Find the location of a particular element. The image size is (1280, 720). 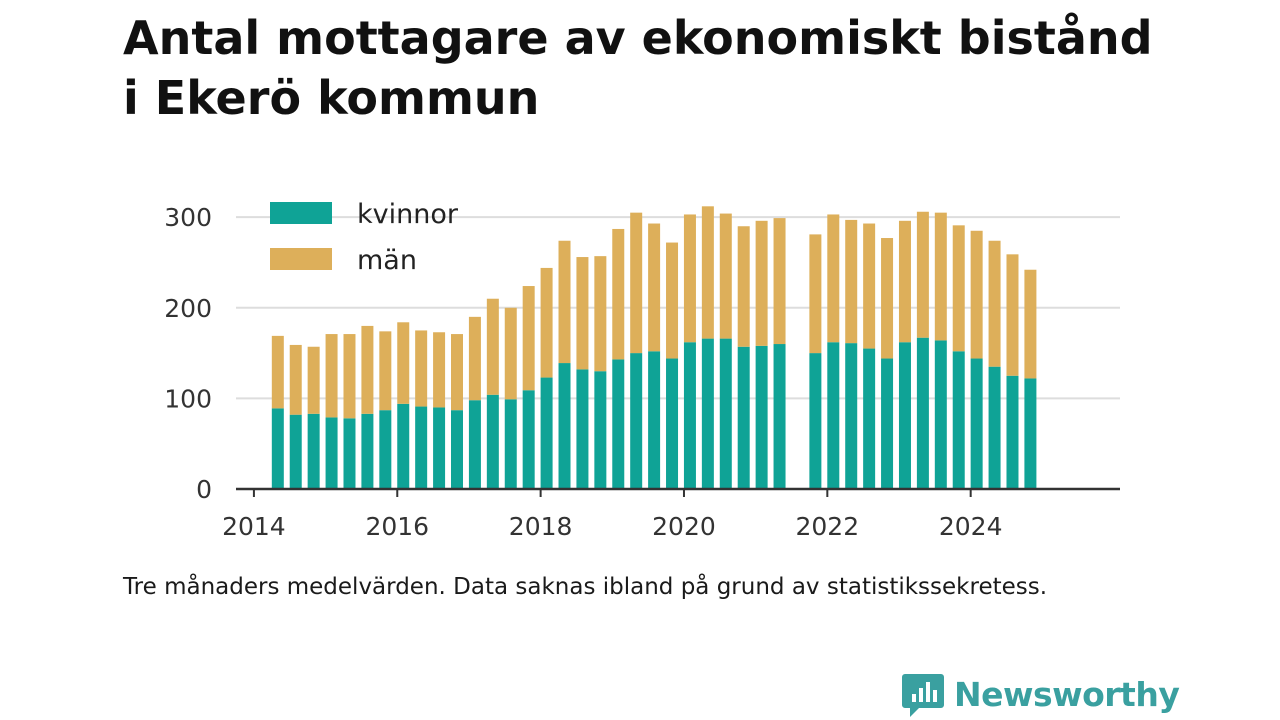

x-tick-label: 2014 is located at coordinates (254, 526).